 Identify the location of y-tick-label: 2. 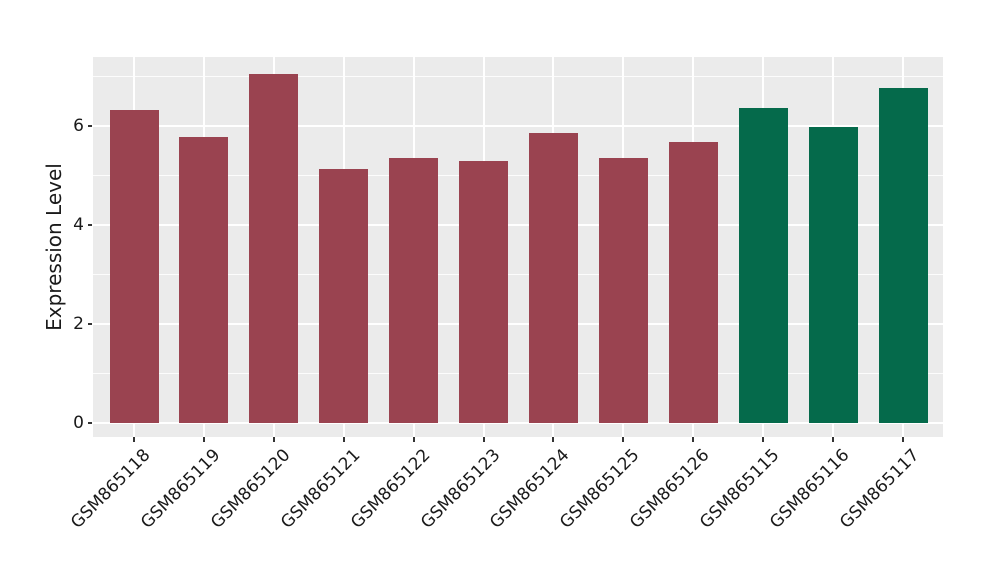
(78, 323).